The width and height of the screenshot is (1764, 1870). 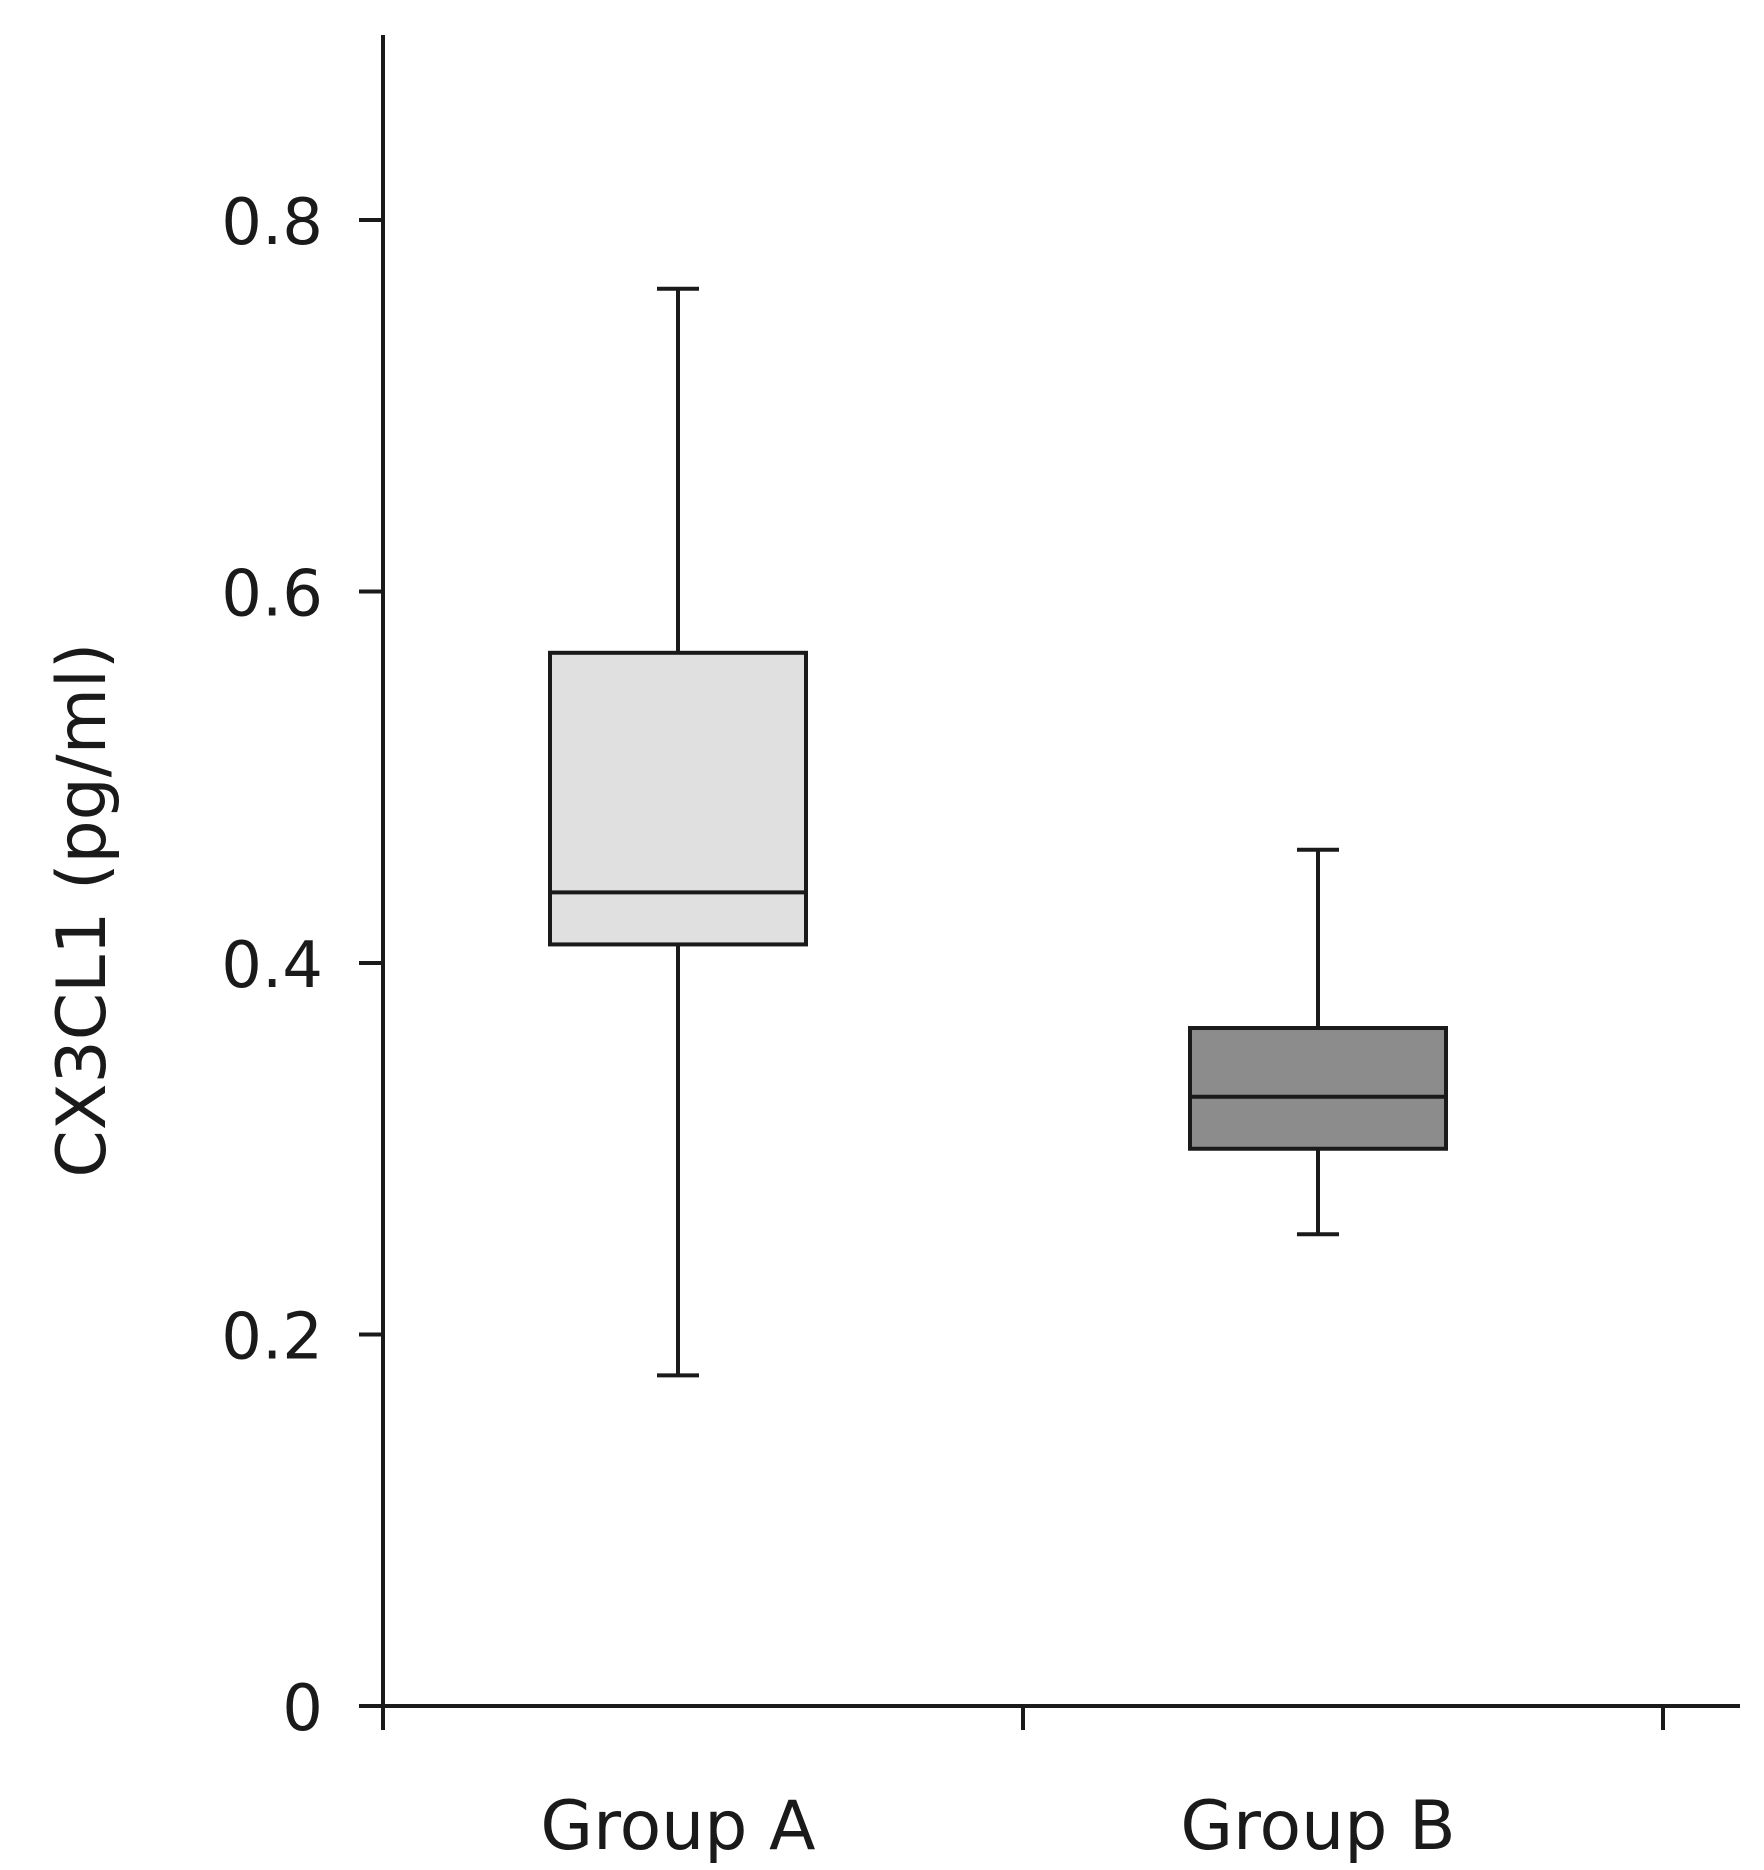 I want to click on x-ticks: Group A Group B, so click(x=1023, y=1786).